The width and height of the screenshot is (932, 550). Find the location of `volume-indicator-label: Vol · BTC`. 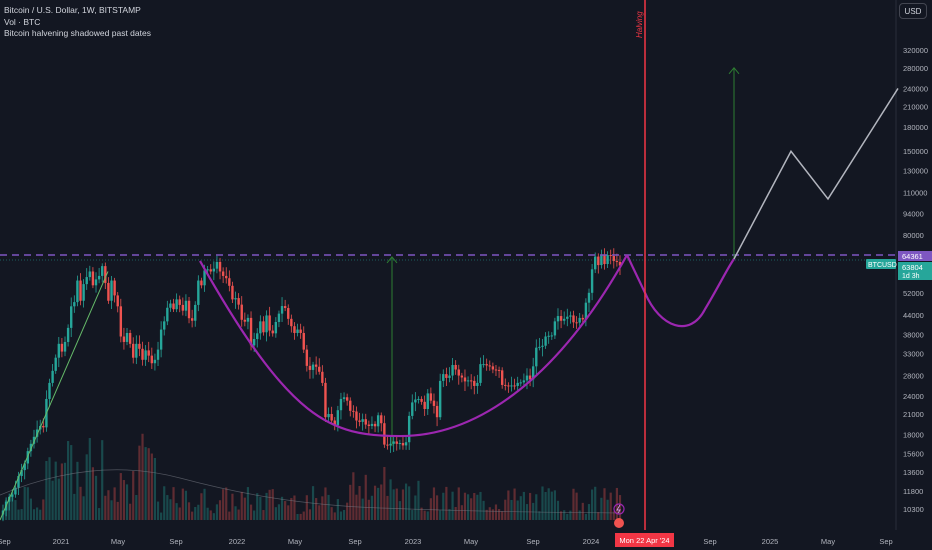

volume-indicator-label: Vol · BTC is located at coordinates (22, 21).